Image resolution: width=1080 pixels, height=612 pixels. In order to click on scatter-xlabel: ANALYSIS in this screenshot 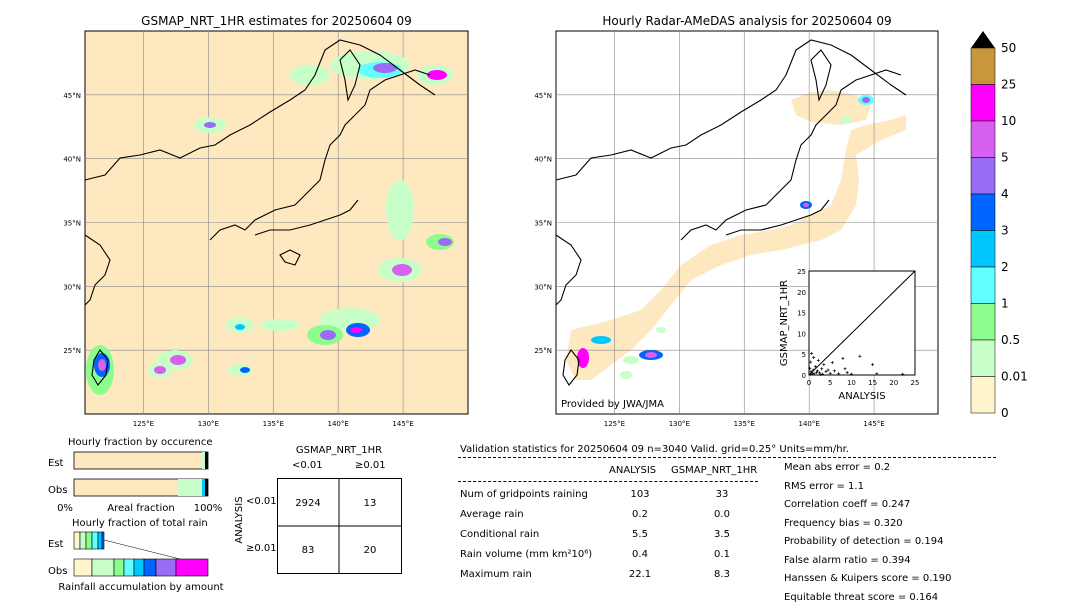, I will do `click(861, 396)`.